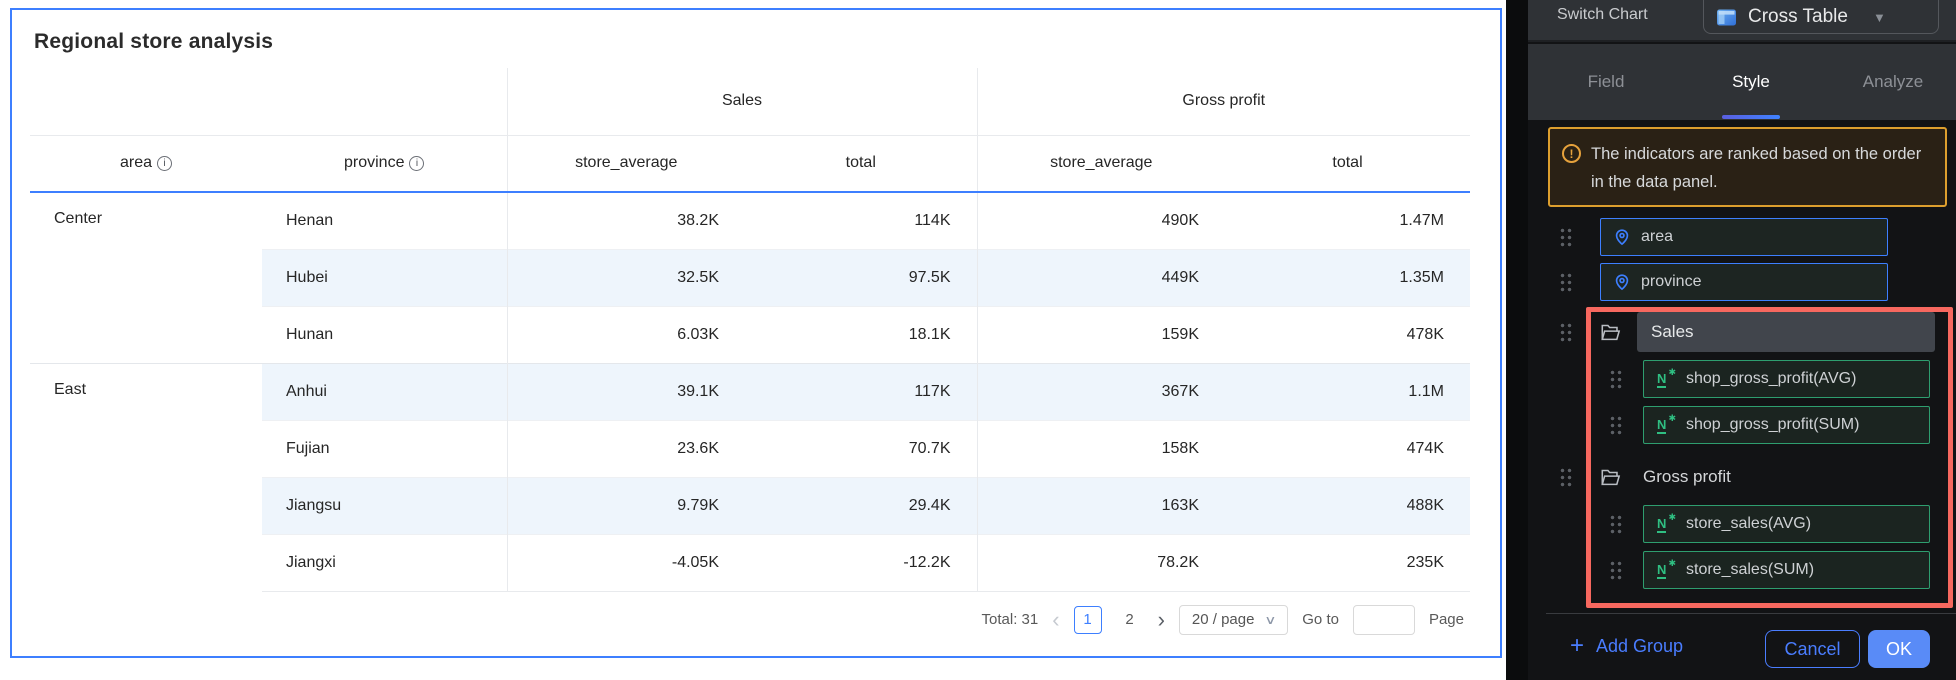 This screenshot has width=1956, height=680. What do you see at coordinates (861, 448) in the screenshot?
I see `value-cell: 70.7K` at bounding box center [861, 448].